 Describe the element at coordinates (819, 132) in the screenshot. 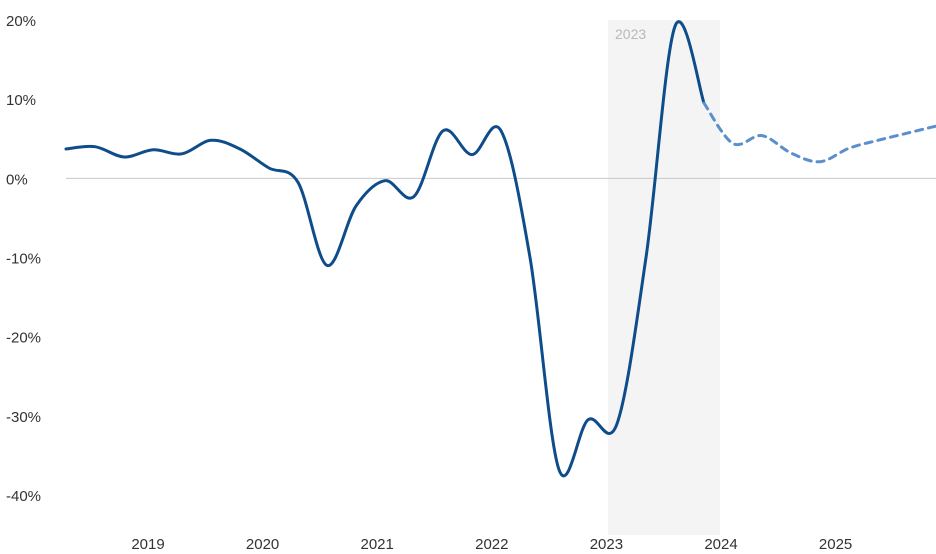

I see `forecast-line` at that location.